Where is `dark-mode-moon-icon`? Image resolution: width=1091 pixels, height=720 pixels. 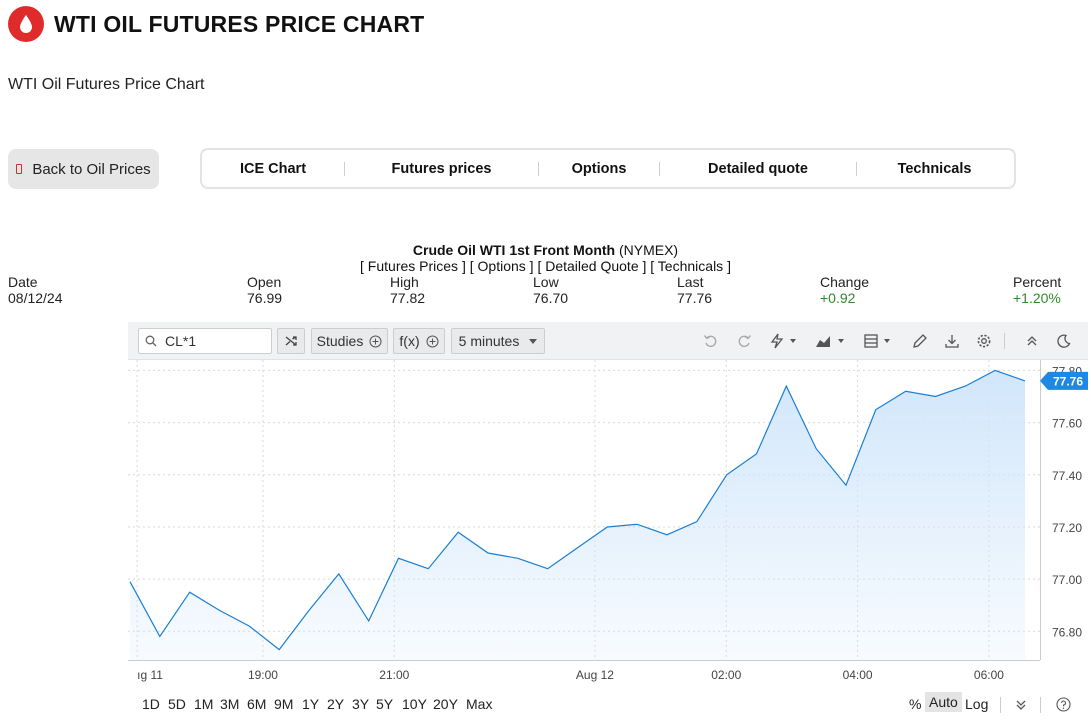
dark-mode-moon-icon is located at coordinates (1064, 341).